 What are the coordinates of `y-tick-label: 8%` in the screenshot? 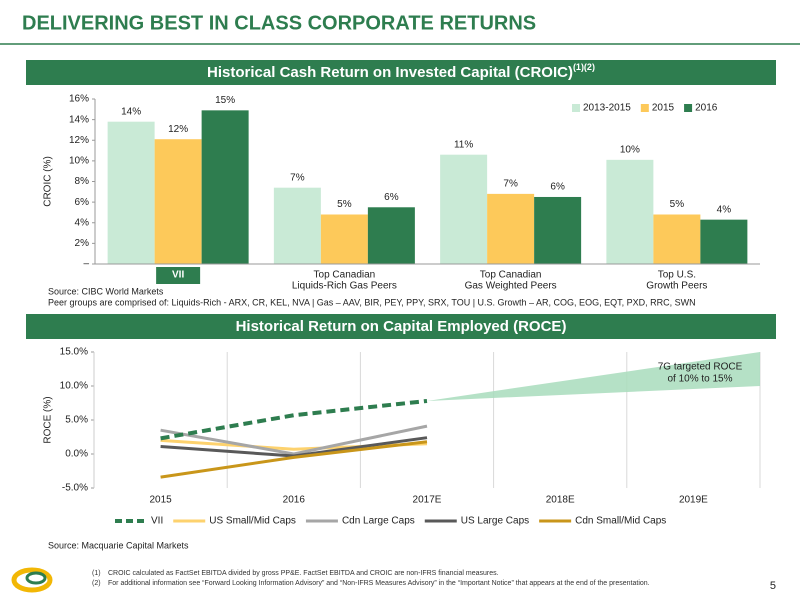 It's located at (82, 181).